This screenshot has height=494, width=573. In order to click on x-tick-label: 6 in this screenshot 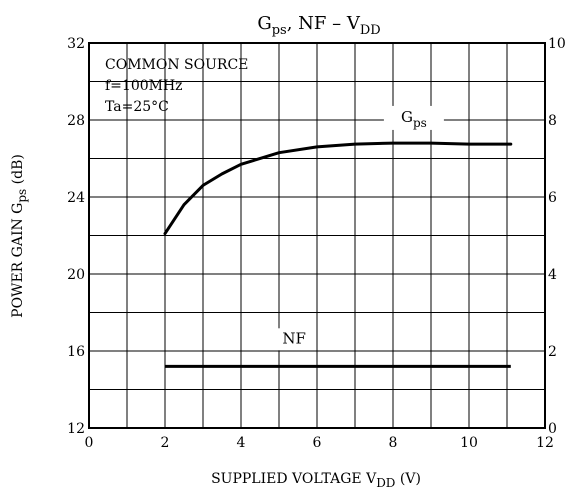, I will do `click(317, 443)`.